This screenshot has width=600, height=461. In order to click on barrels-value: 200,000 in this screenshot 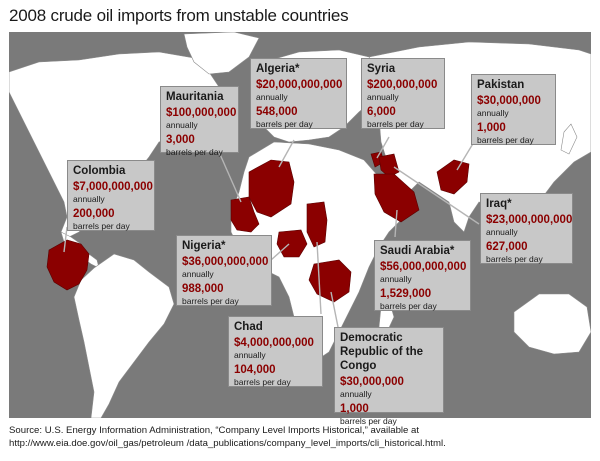, I will do `click(94, 214)`.